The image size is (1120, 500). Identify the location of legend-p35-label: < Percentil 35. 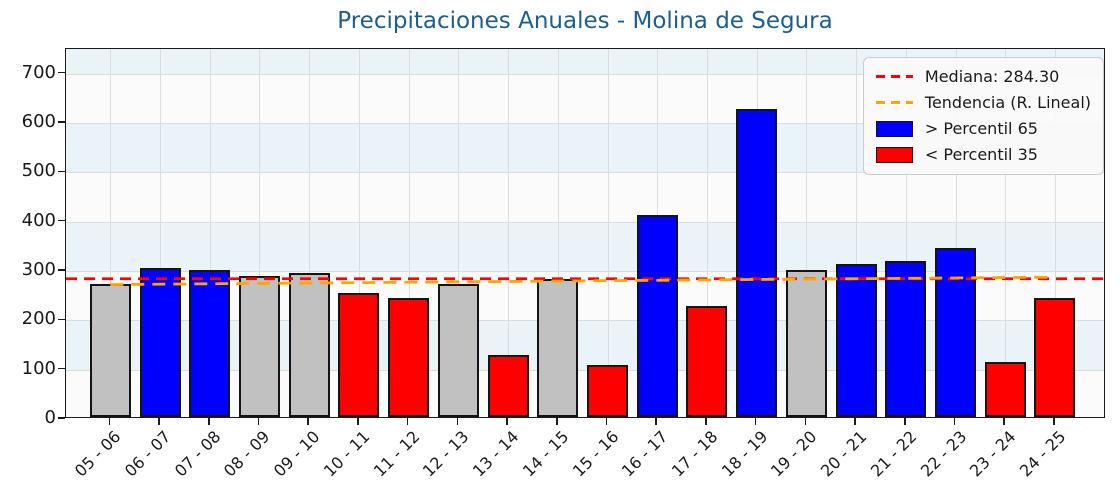
(981, 154).